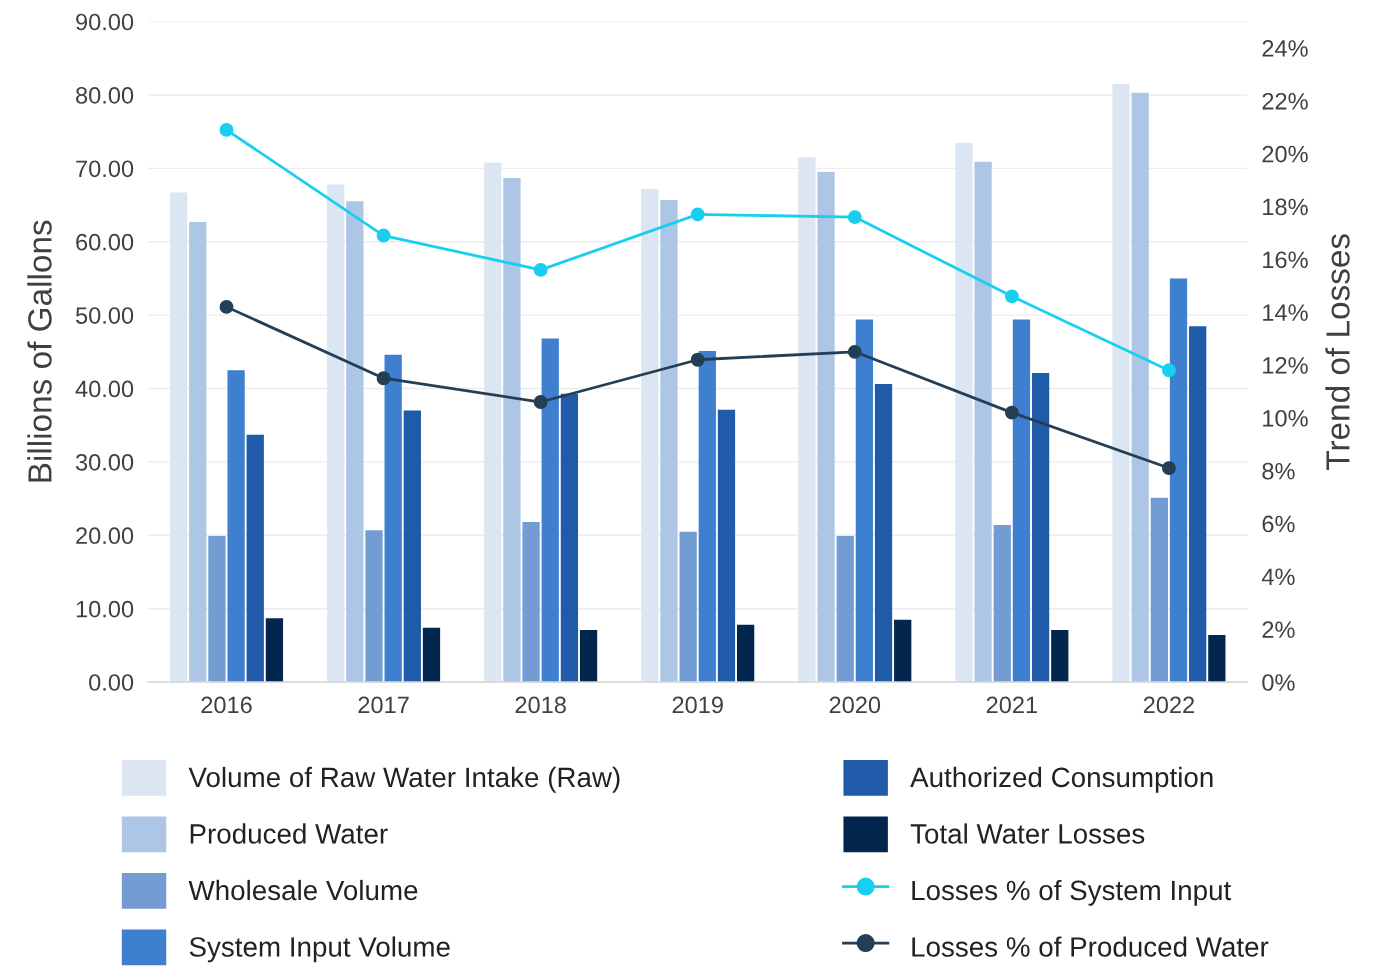  What do you see at coordinates (105, 169) in the screenshot?
I see `y-tick-label: 70.00` at bounding box center [105, 169].